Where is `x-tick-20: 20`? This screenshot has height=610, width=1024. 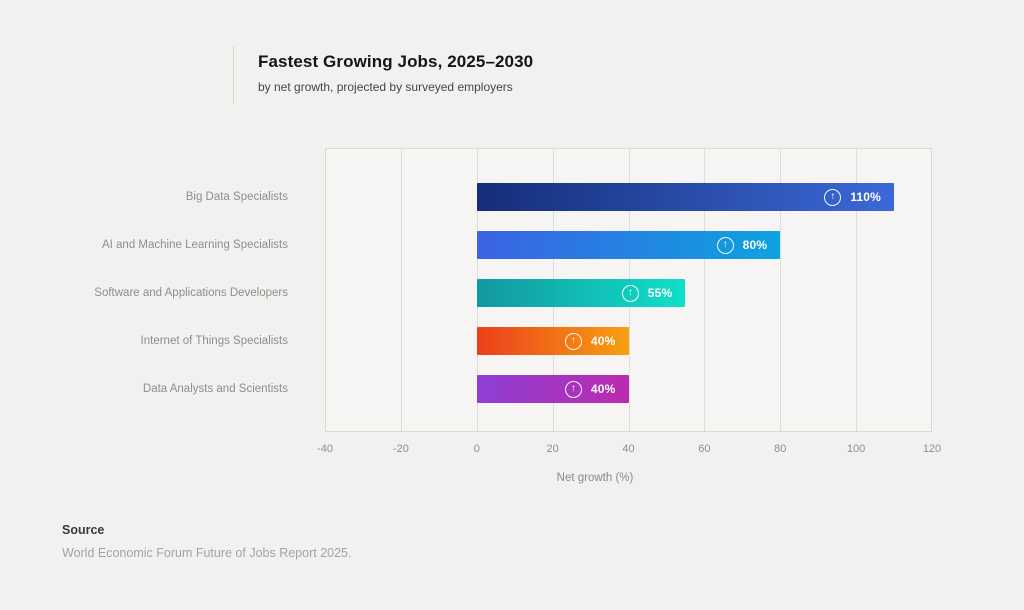
x-tick-20: 20 is located at coordinates (552, 449).